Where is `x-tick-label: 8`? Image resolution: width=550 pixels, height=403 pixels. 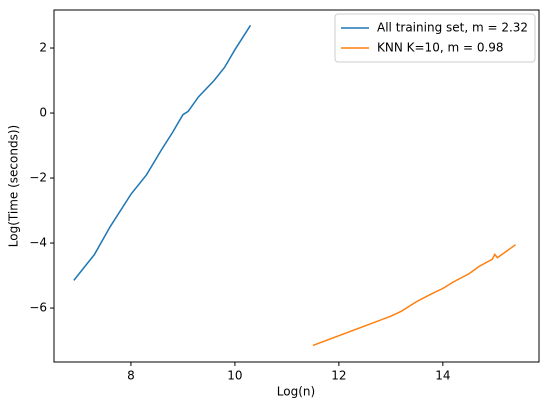 x-tick-label: 8 is located at coordinates (131, 376).